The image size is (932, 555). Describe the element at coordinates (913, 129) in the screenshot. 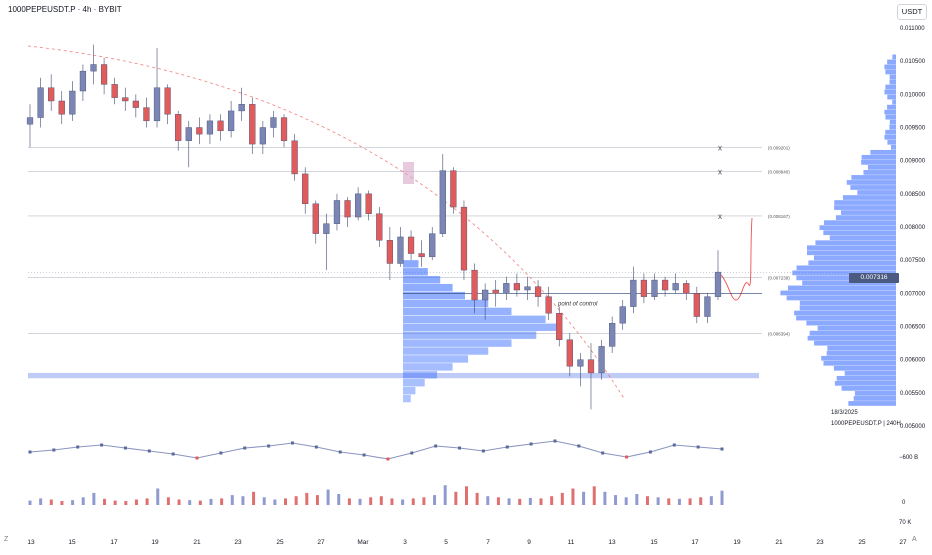

I see `price-tick: 0.009500` at that location.